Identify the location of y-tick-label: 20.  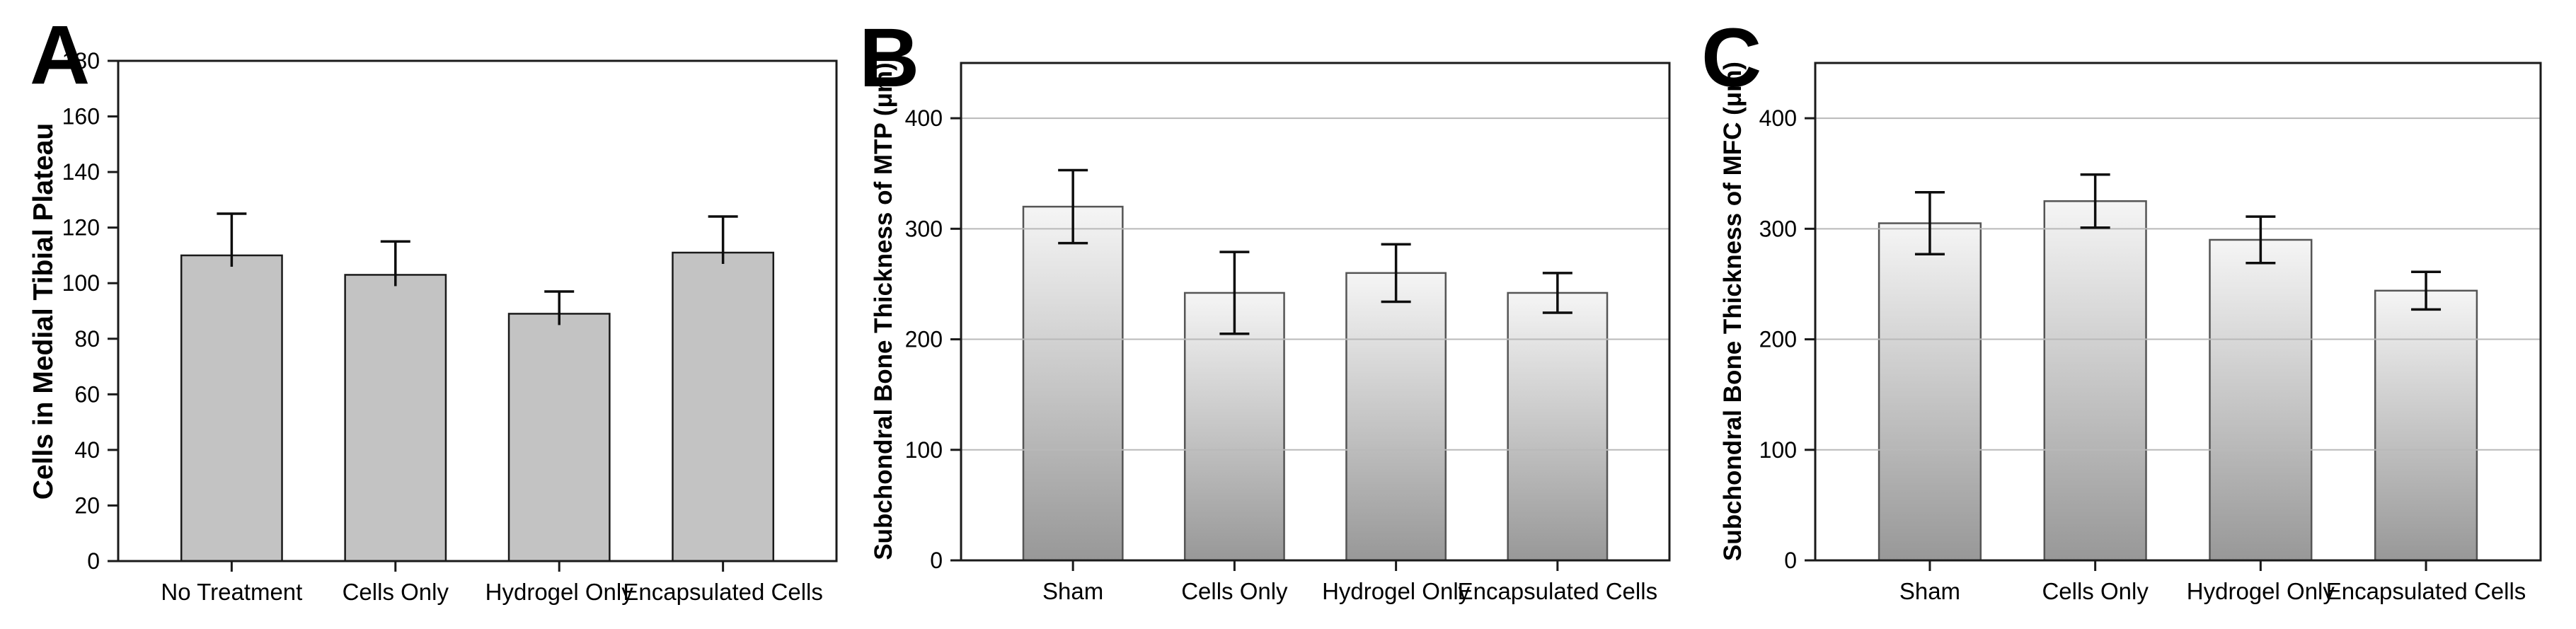
(87, 505).